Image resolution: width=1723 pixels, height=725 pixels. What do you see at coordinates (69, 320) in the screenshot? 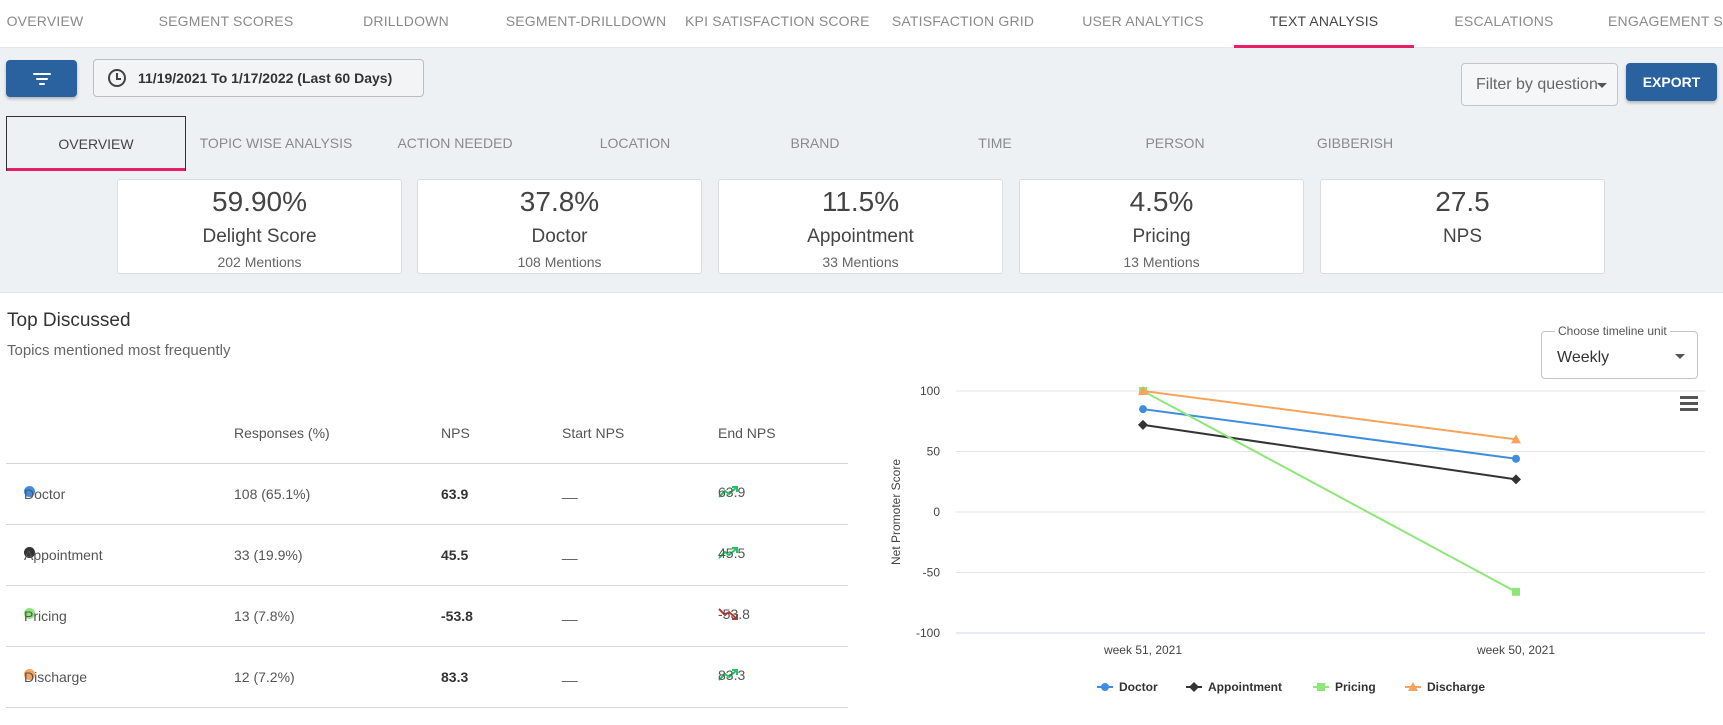
I see `section-title: Top Discussed` at bounding box center [69, 320].